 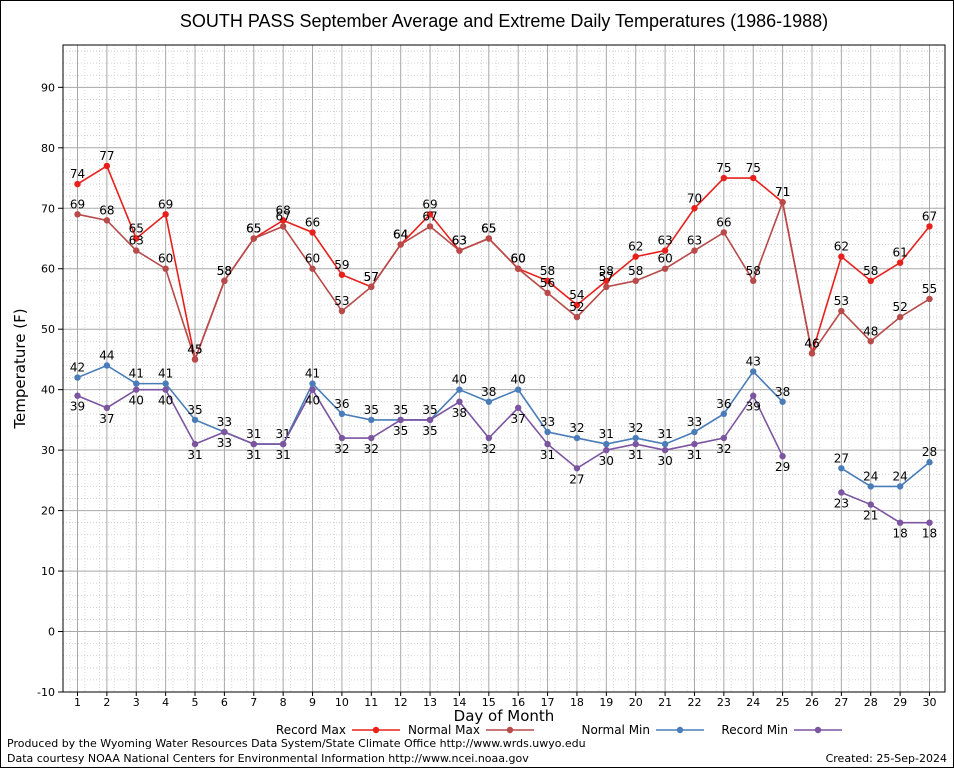 What do you see at coordinates (459, 702) in the screenshot?
I see `x-tick-label: 14` at bounding box center [459, 702].